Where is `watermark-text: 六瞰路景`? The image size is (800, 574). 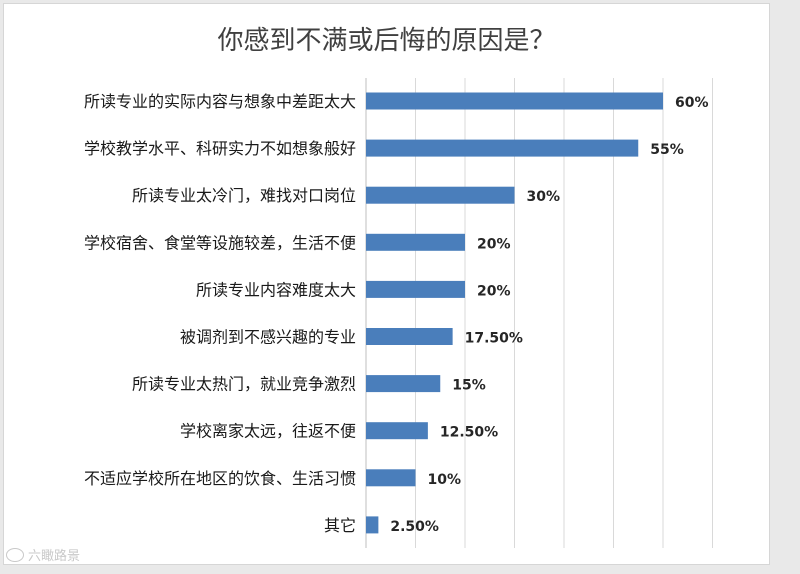 watermark-text: 六瞰路景 is located at coordinates (54, 556).